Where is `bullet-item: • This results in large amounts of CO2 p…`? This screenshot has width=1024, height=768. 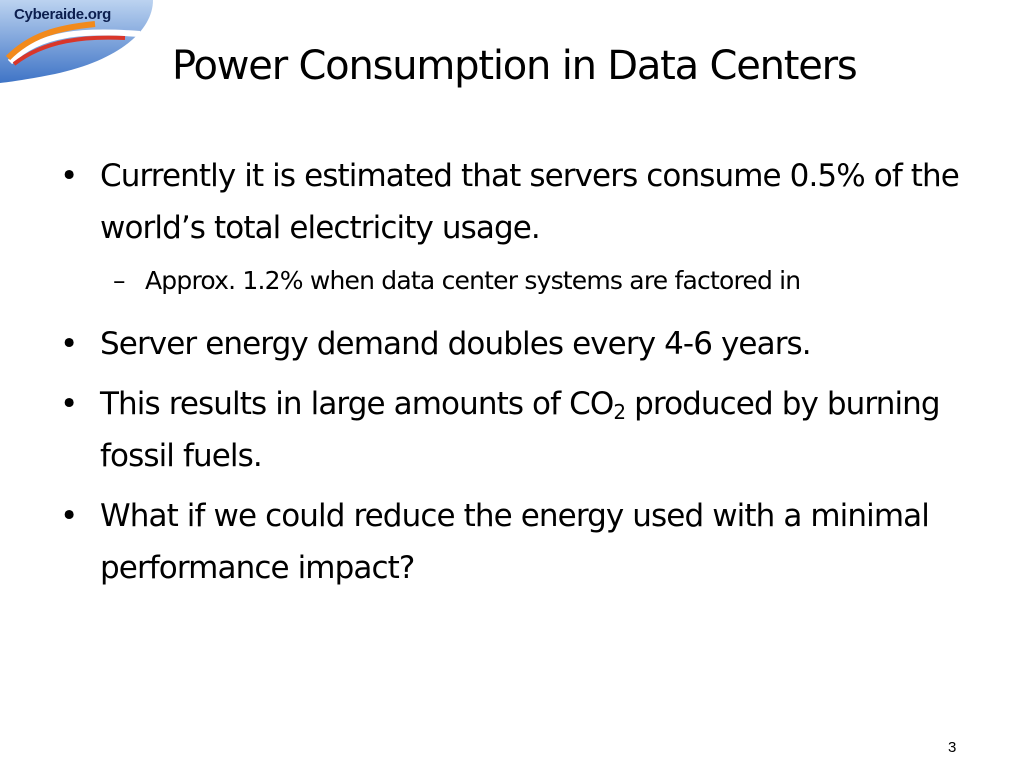 bullet-item: • This results in large amounts of CO2 p… is located at coordinates (510, 430).